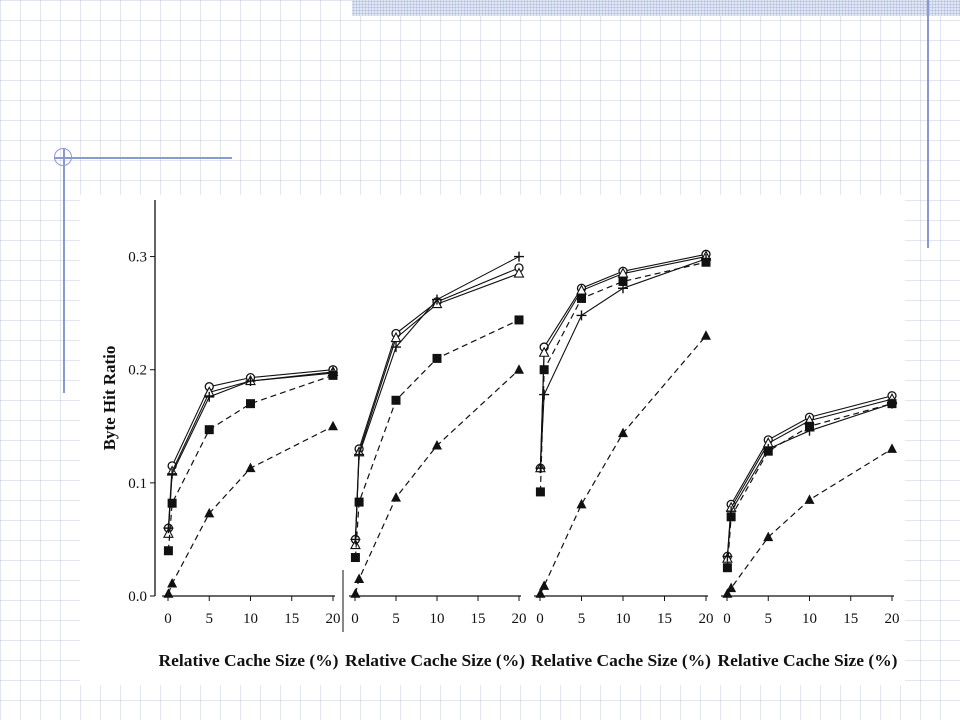 The height and width of the screenshot is (720, 960). What do you see at coordinates (928, 124) in the screenshot?
I see `vertical-rule-right` at bounding box center [928, 124].